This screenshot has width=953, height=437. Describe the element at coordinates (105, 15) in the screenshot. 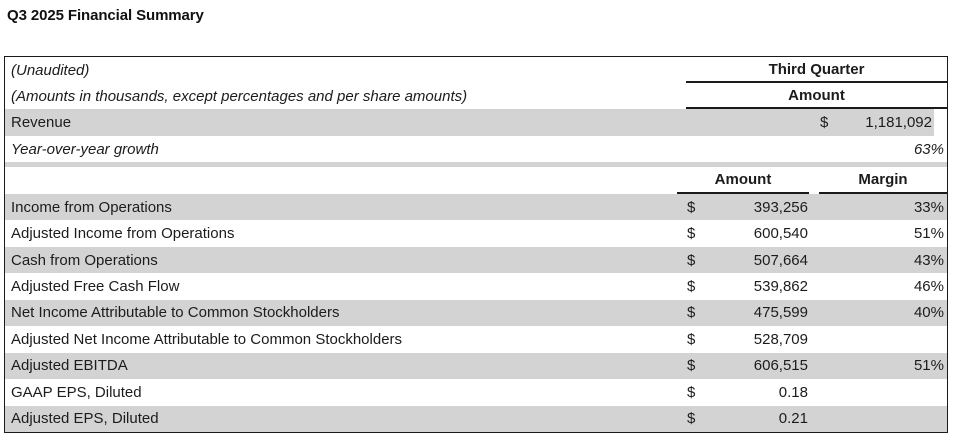

I see `page-title: Q3 2025 Financial Summary` at that location.